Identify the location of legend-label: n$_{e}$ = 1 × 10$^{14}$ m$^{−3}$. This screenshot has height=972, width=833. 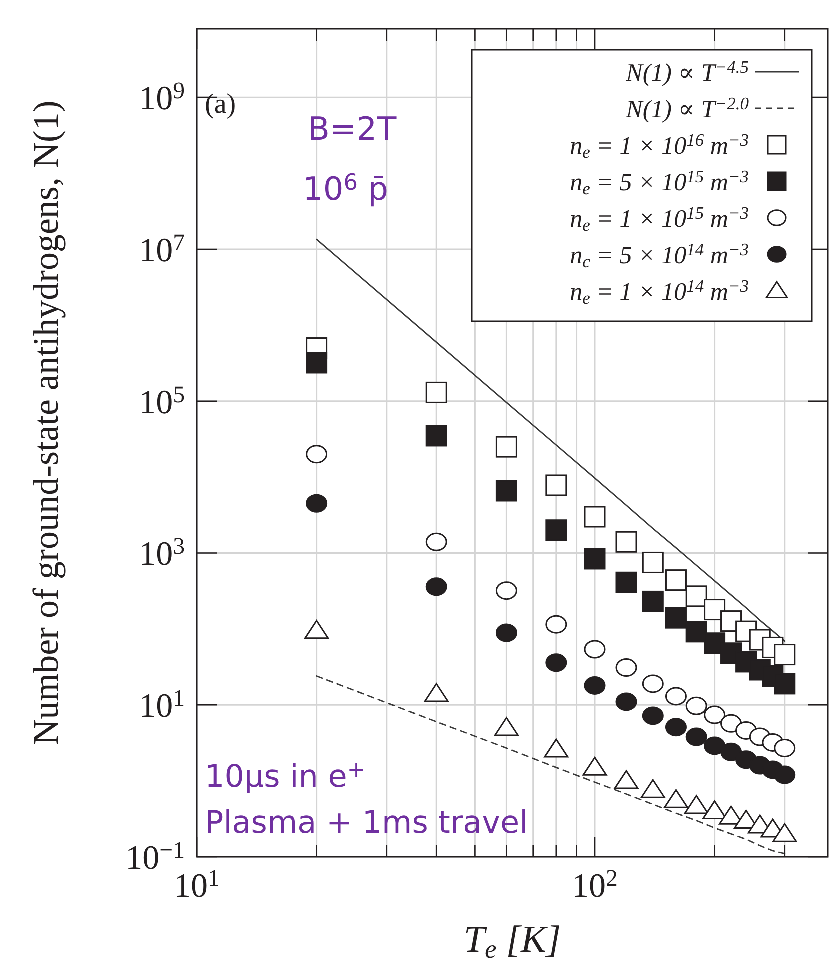
(660, 292).